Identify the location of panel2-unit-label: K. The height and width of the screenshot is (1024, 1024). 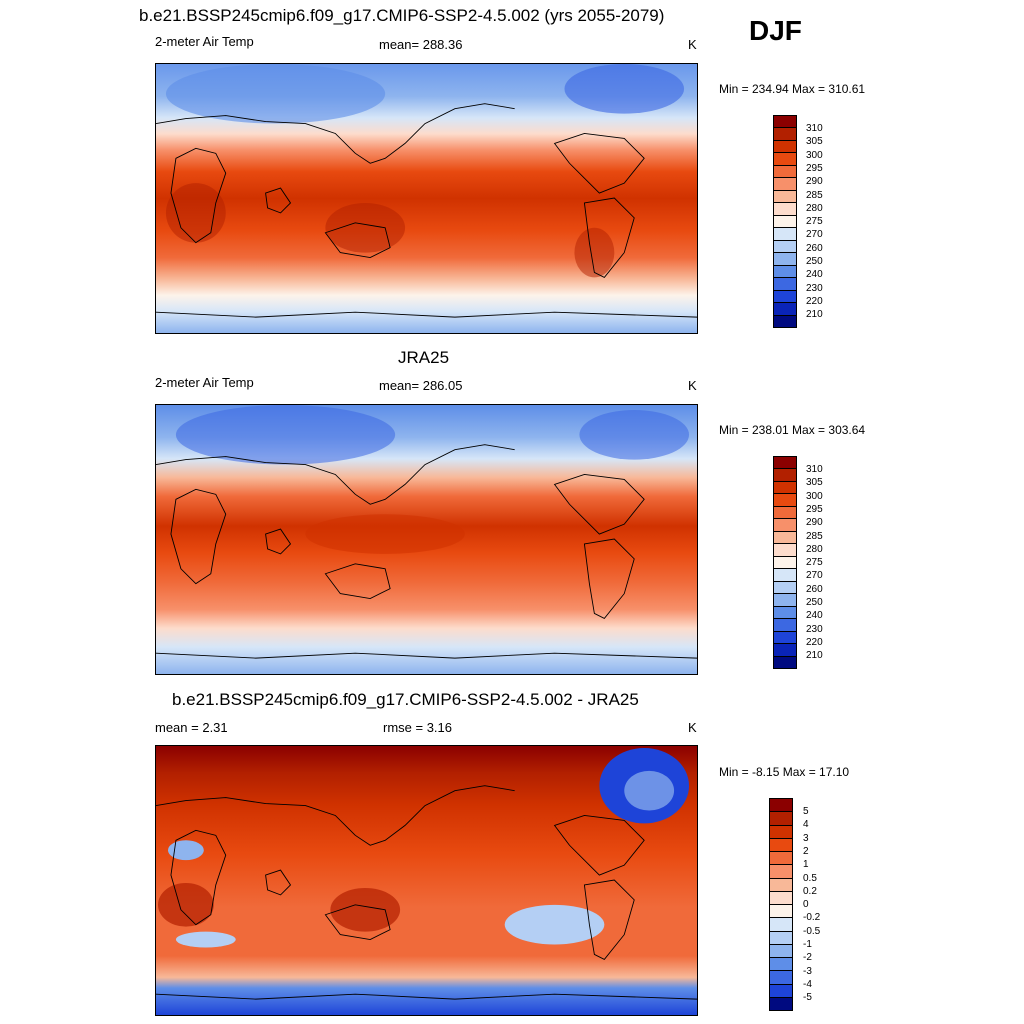
(692, 385).